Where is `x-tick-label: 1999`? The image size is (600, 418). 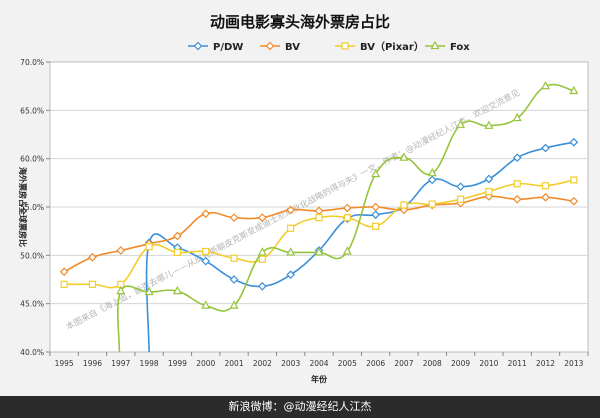
x-tick-label: 1999 is located at coordinates (177, 363).